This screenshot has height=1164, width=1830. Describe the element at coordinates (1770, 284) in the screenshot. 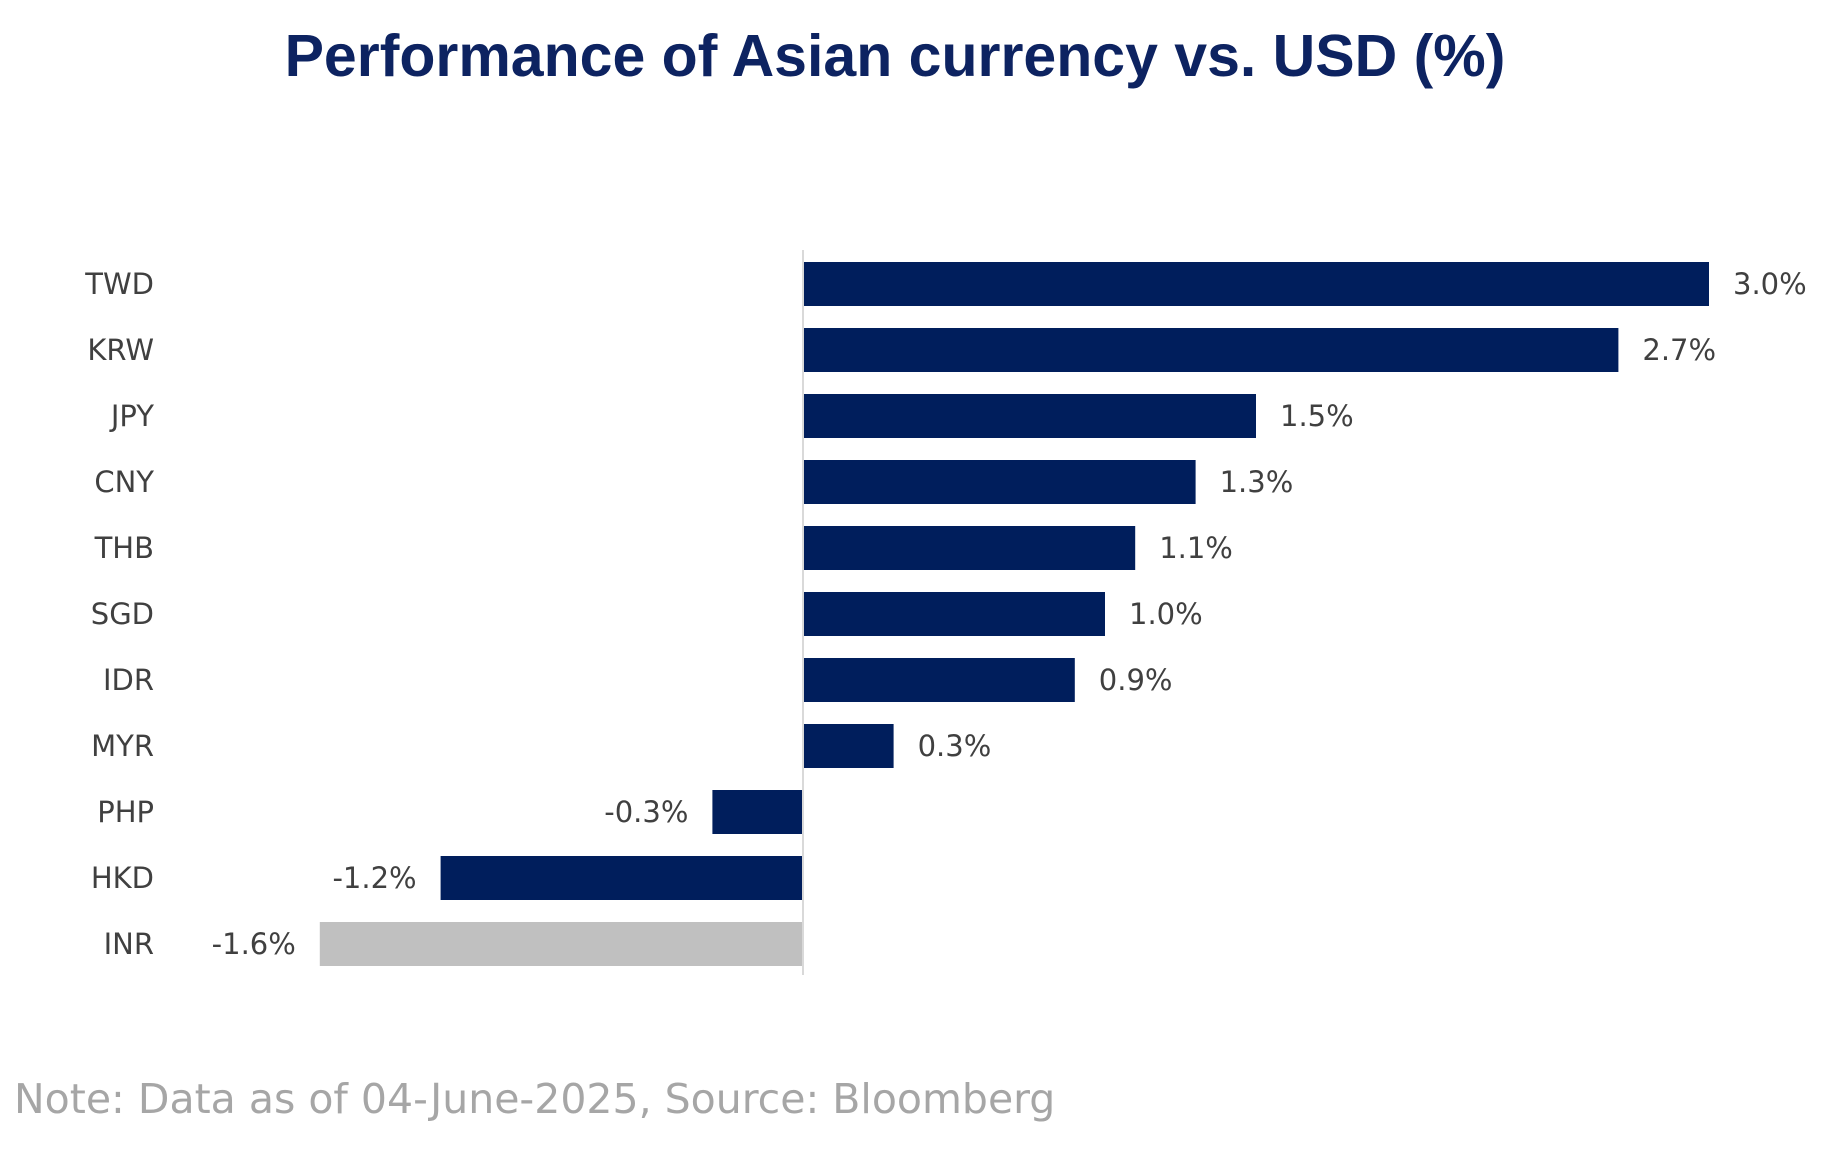

I see `value-label: 3.0%` at that location.